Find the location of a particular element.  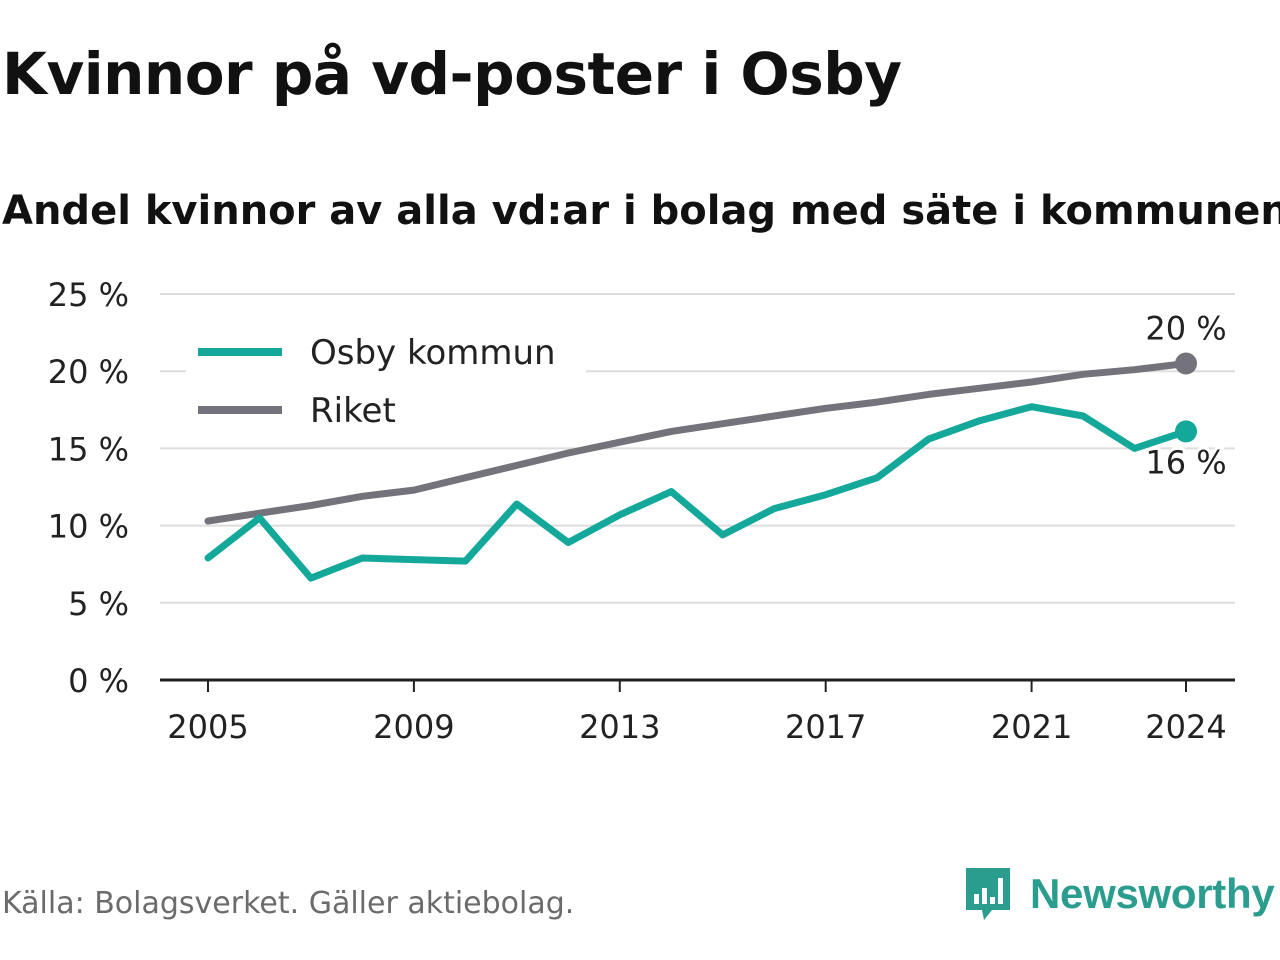

source-note: Källa: Bolagsverket. Gäller aktiebolag. is located at coordinates (288, 903).